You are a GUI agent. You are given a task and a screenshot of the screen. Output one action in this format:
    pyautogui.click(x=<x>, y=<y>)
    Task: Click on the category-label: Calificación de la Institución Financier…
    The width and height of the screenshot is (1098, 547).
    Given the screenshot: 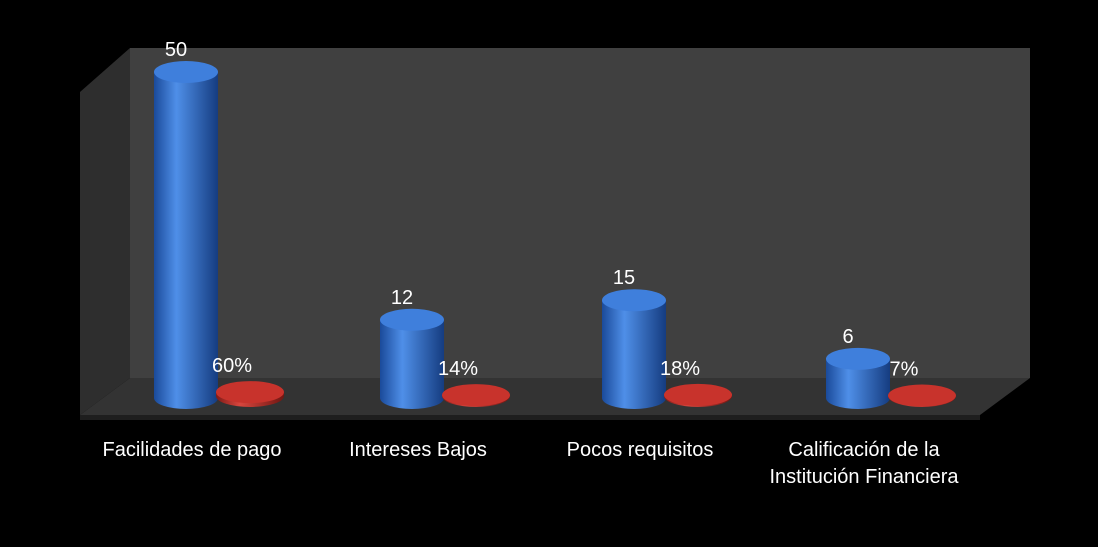 What is the action you would take?
    pyautogui.click(x=864, y=463)
    